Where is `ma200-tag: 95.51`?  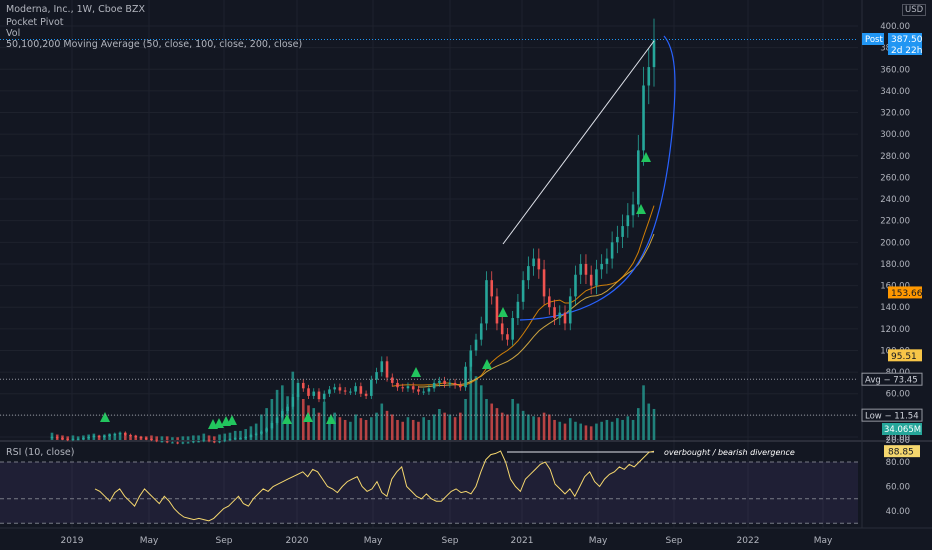
ma200-tag: 95.51 is located at coordinates (904, 357).